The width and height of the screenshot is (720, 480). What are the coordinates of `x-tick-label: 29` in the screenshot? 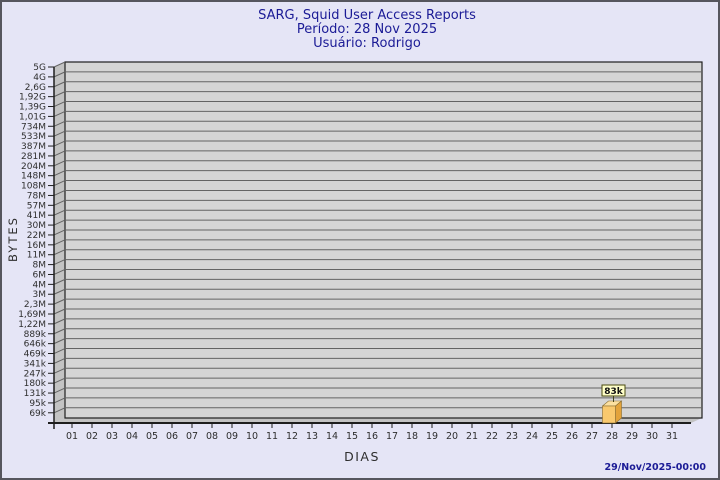 It's located at (632, 436).